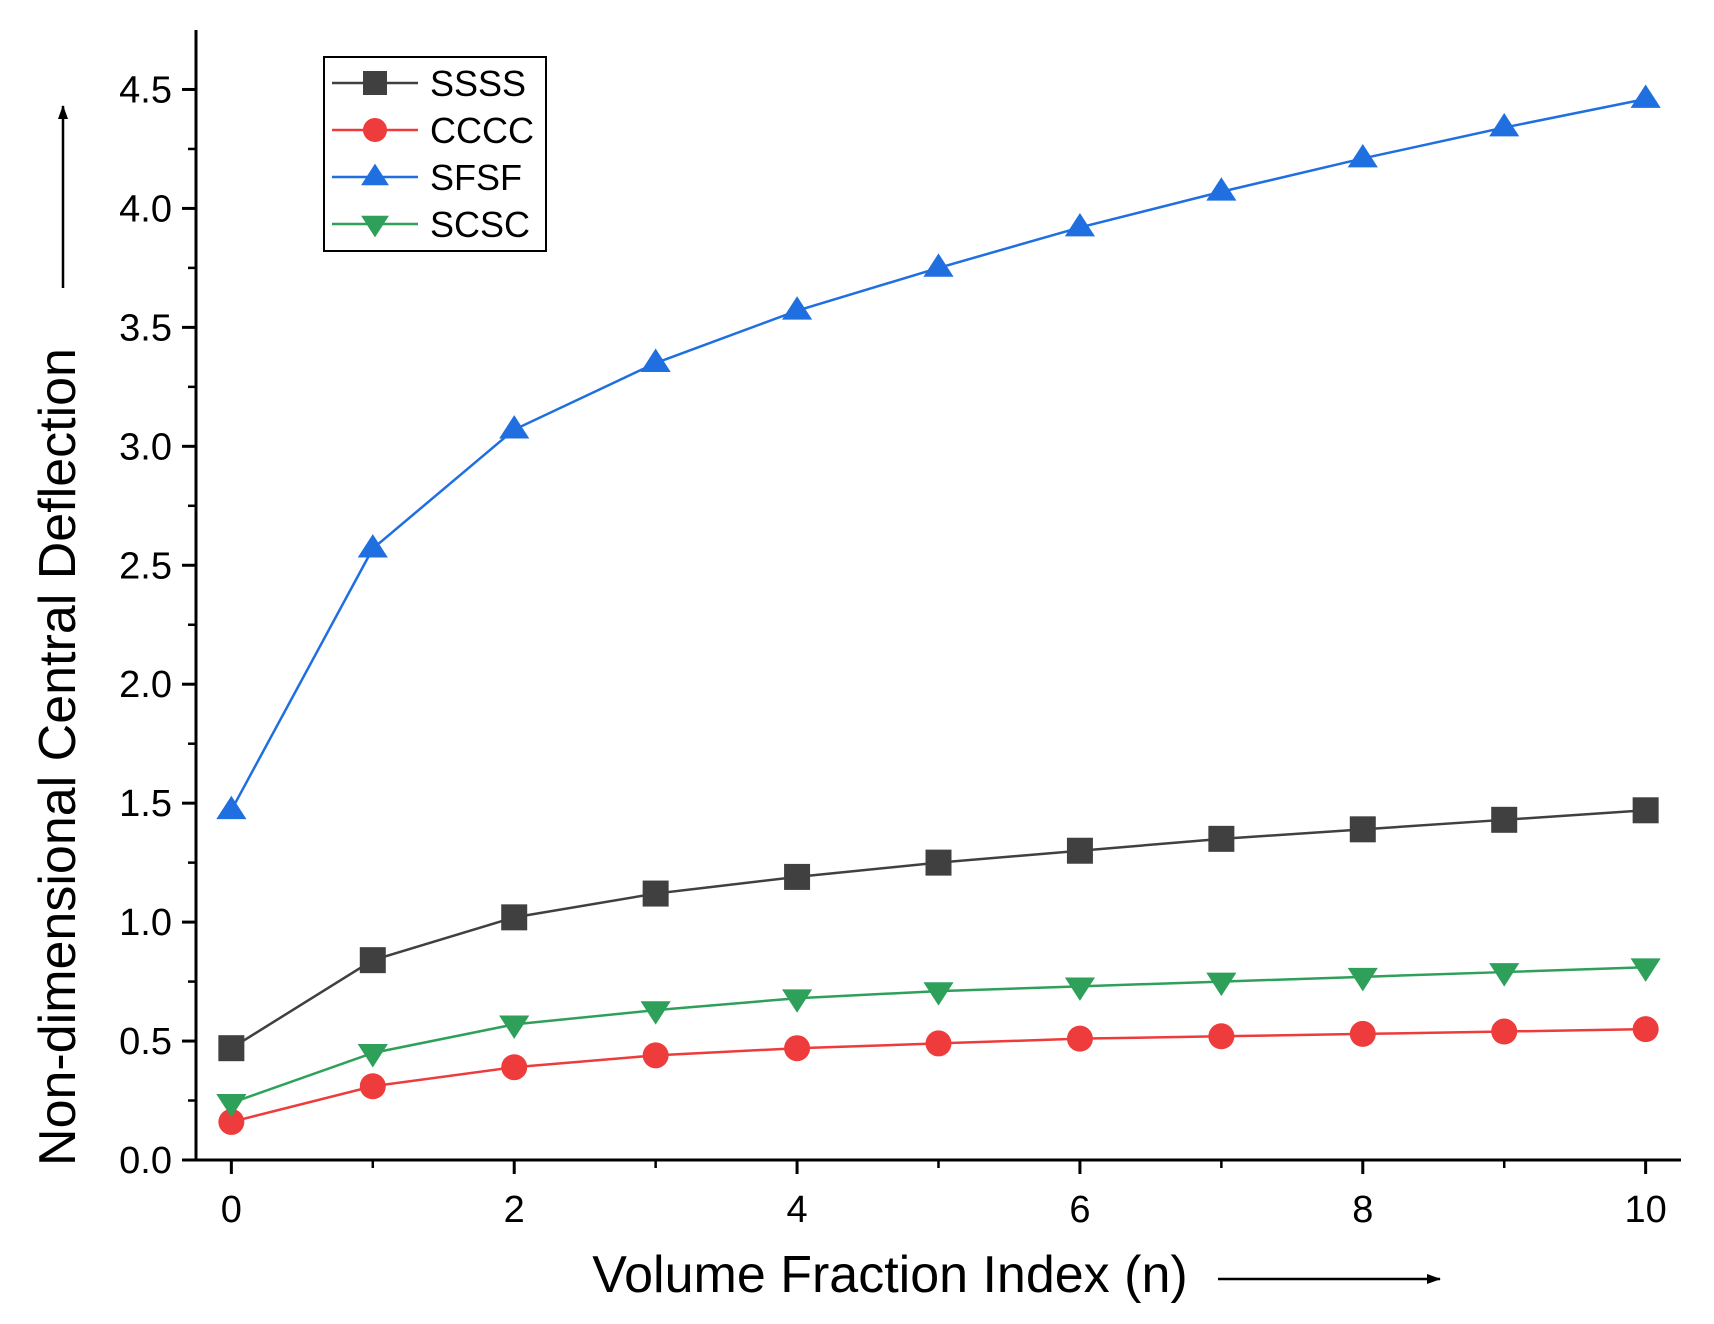 Image resolution: width=1714 pixels, height=1324 pixels. I want to click on y-tick-label: 2.5, so click(145, 566).